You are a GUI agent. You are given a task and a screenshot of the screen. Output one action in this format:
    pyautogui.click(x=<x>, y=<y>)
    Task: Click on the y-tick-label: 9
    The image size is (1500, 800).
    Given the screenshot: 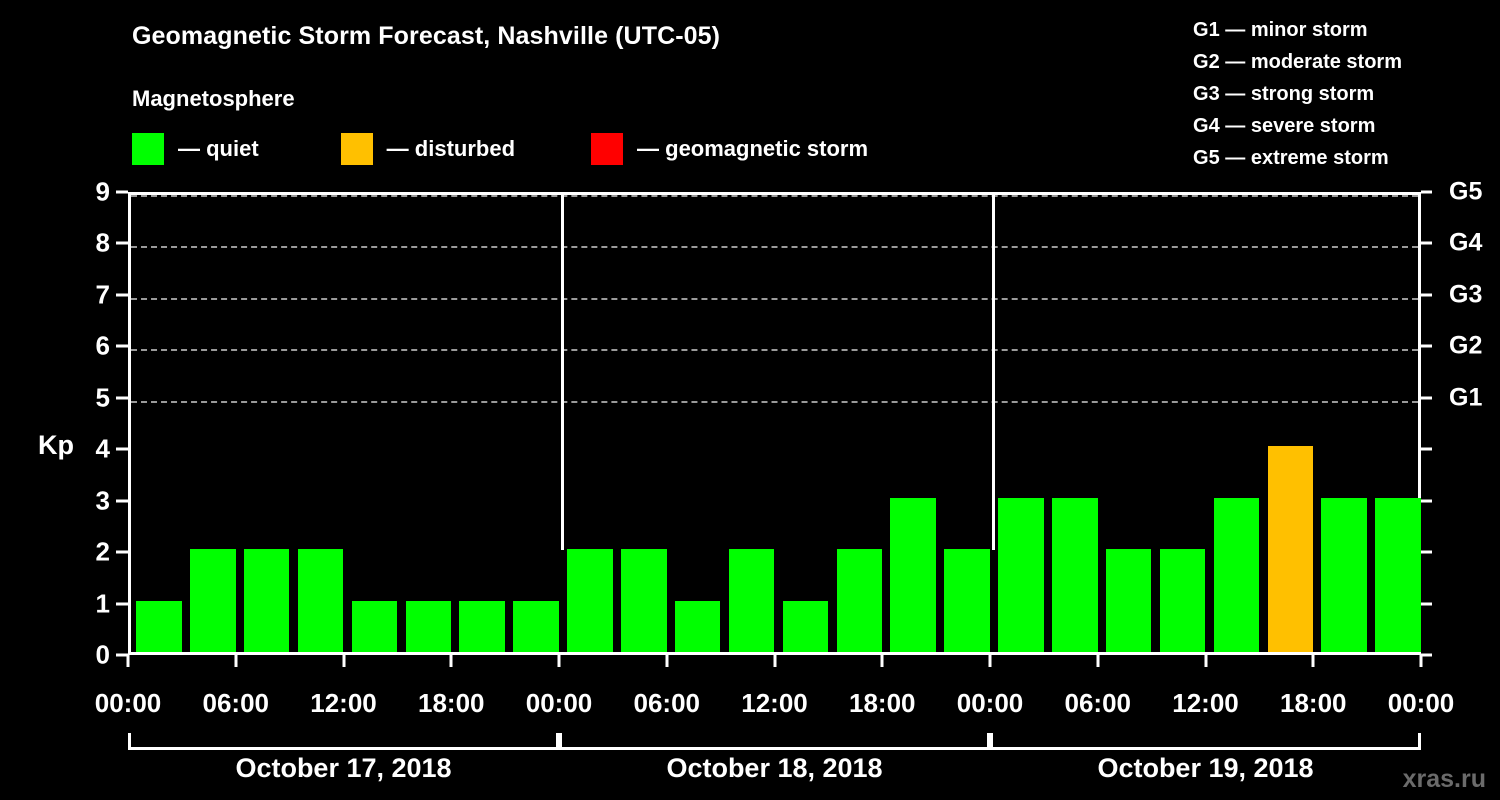 What is the action you would take?
    pyautogui.click(x=102, y=191)
    